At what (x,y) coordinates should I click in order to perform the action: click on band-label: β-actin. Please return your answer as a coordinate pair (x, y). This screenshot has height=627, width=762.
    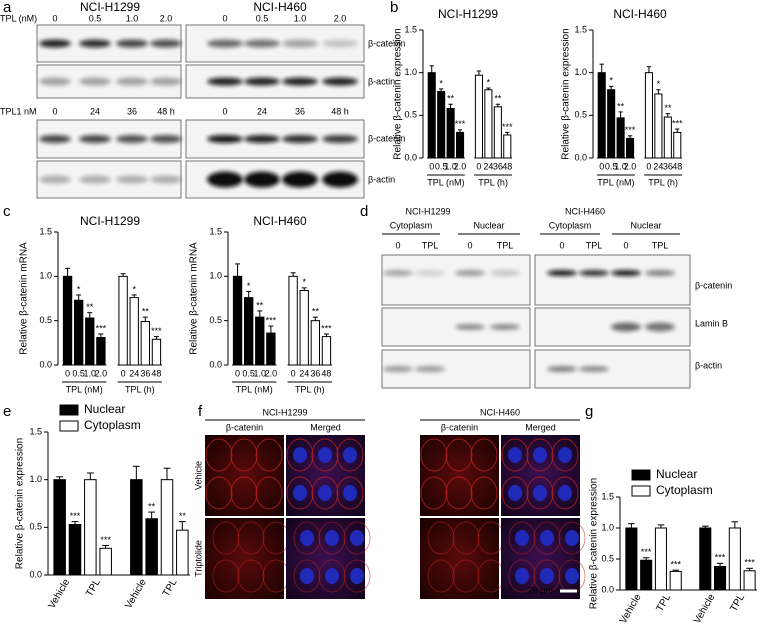
    Looking at the image, I should click on (381, 81).